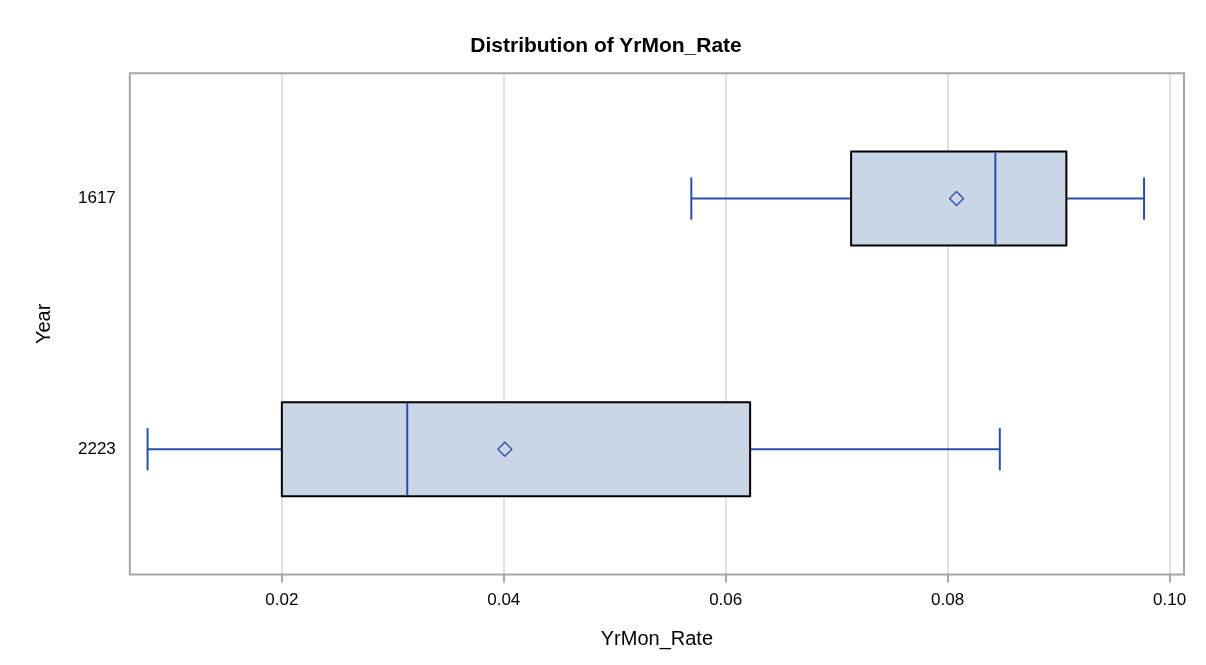 This screenshot has width=1206, height=665. Describe the element at coordinates (726, 600) in the screenshot. I see `x-tick-label: 0.06` at that location.